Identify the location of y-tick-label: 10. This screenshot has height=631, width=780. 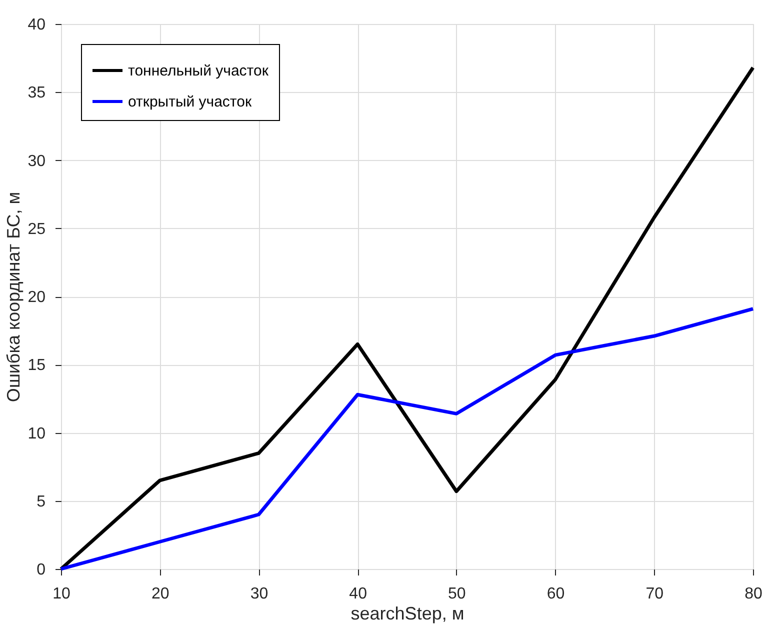
(37, 433).